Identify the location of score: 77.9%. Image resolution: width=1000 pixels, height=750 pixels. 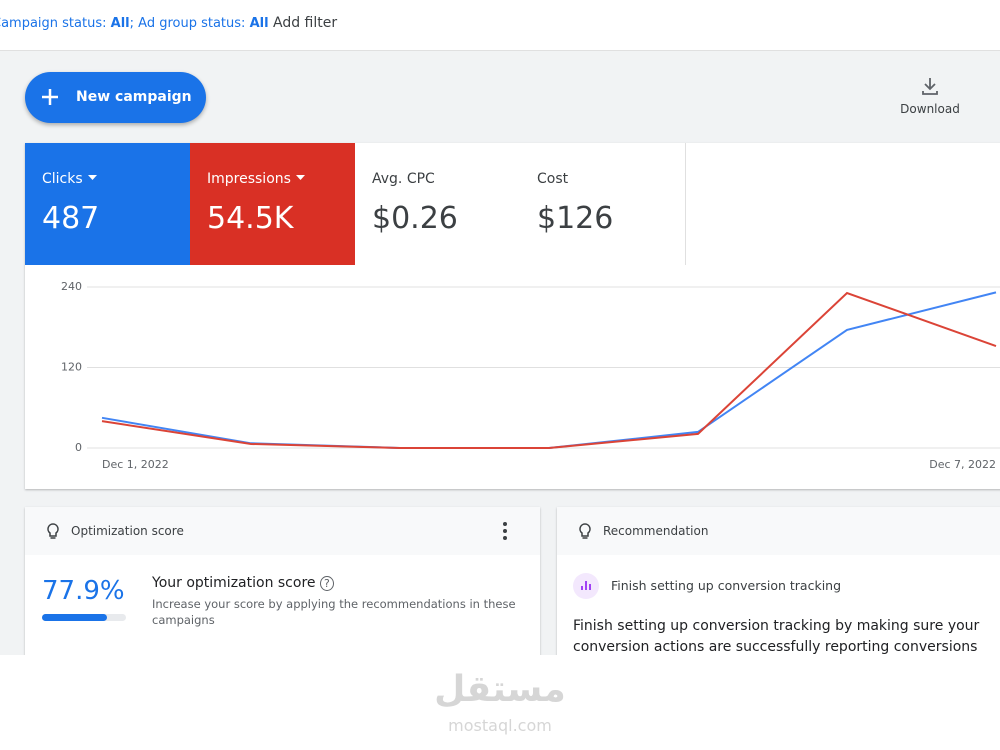
(83, 591).